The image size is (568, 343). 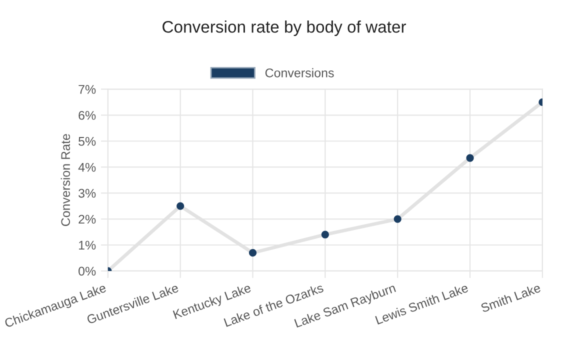 I want to click on y-tick-label: 7%, so click(x=87, y=89).